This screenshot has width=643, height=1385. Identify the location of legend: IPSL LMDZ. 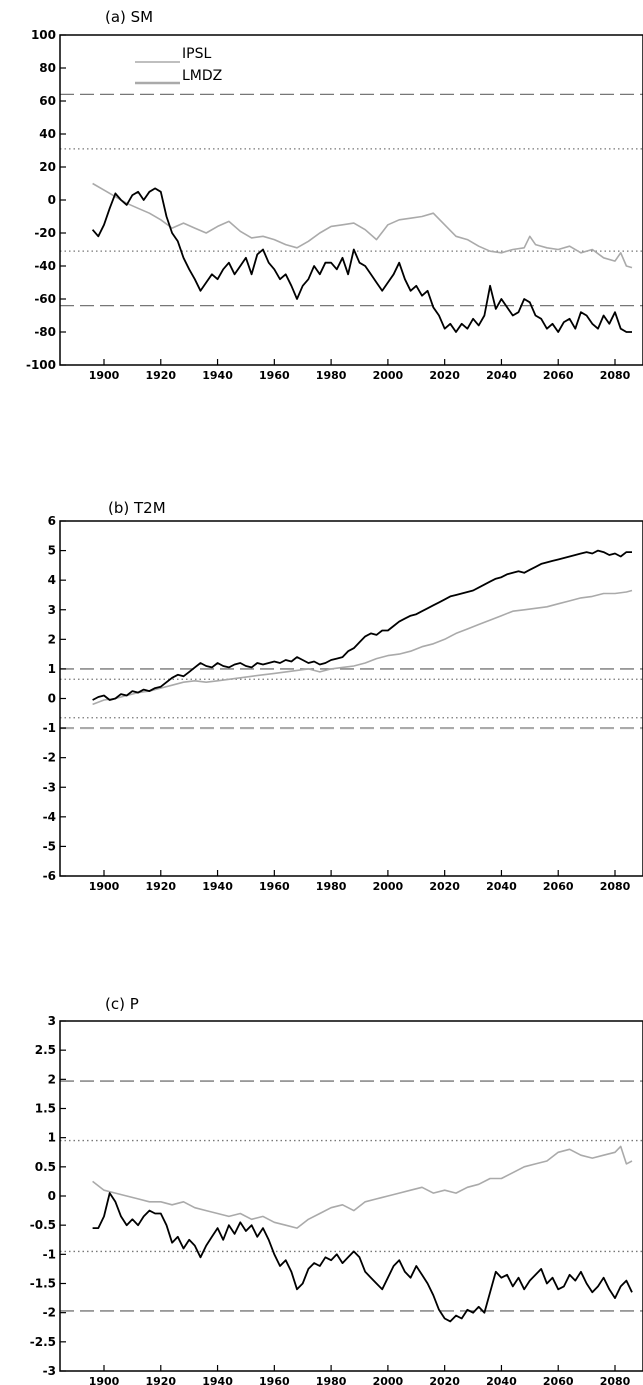
(178, 65).